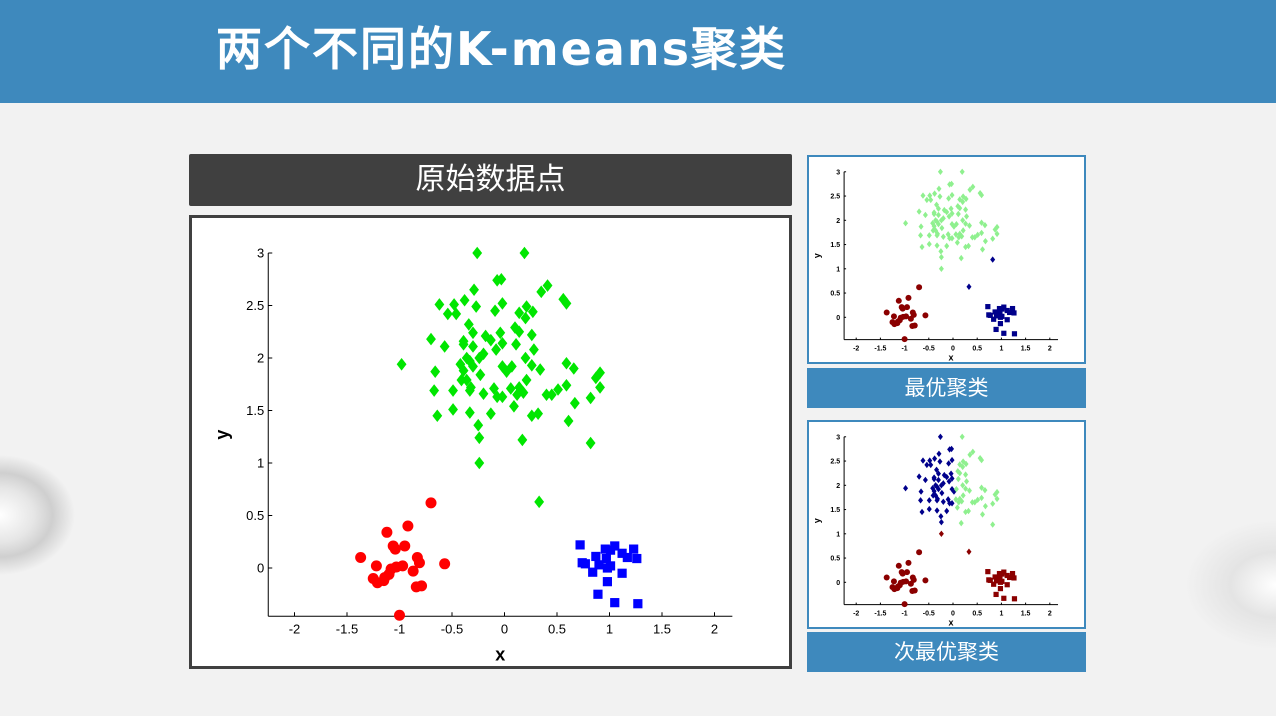  What do you see at coordinates (835, 462) in the screenshot?
I see `y-tick-label: 2.5` at bounding box center [835, 462].